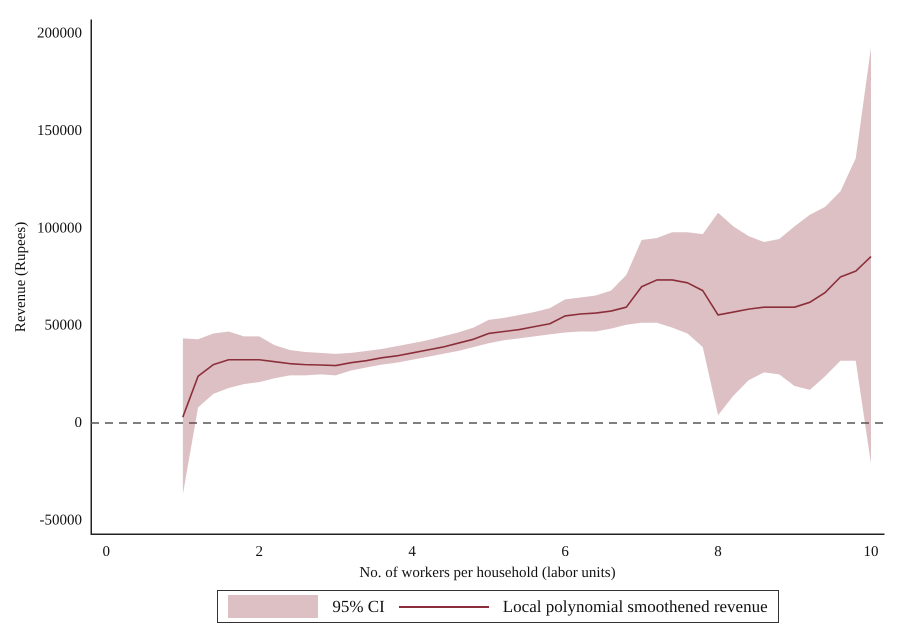 The height and width of the screenshot is (639, 906). Describe the element at coordinates (59, 130) in the screenshot. I see `y-tick-label: 150000` at that location.